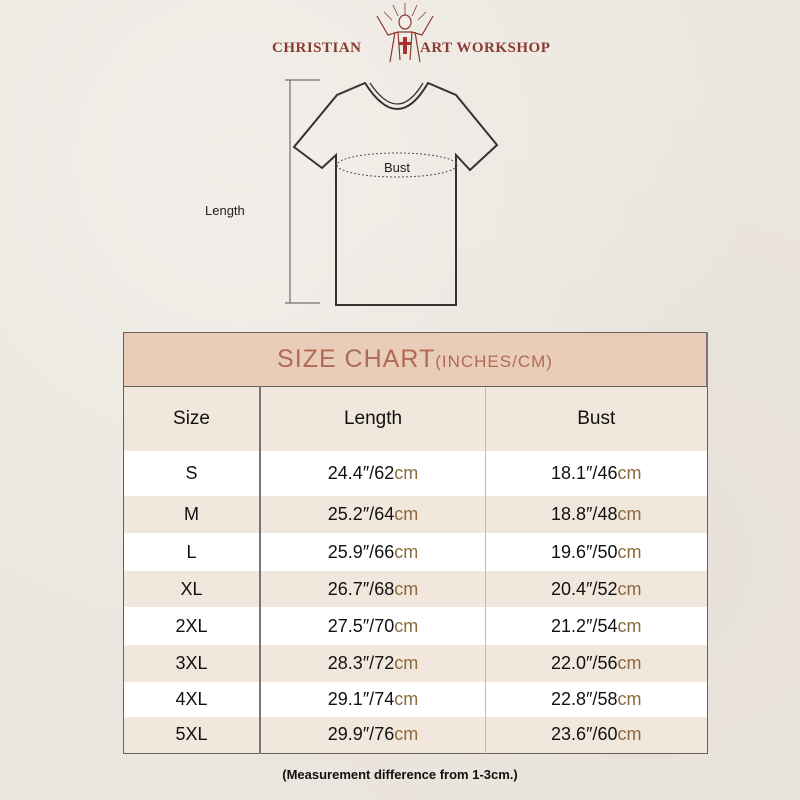  What do you see at coordinates (317, 48) in the screenshot?
I see `brand-name-left: CHRISTIAN` at bounding box center [317, 48].